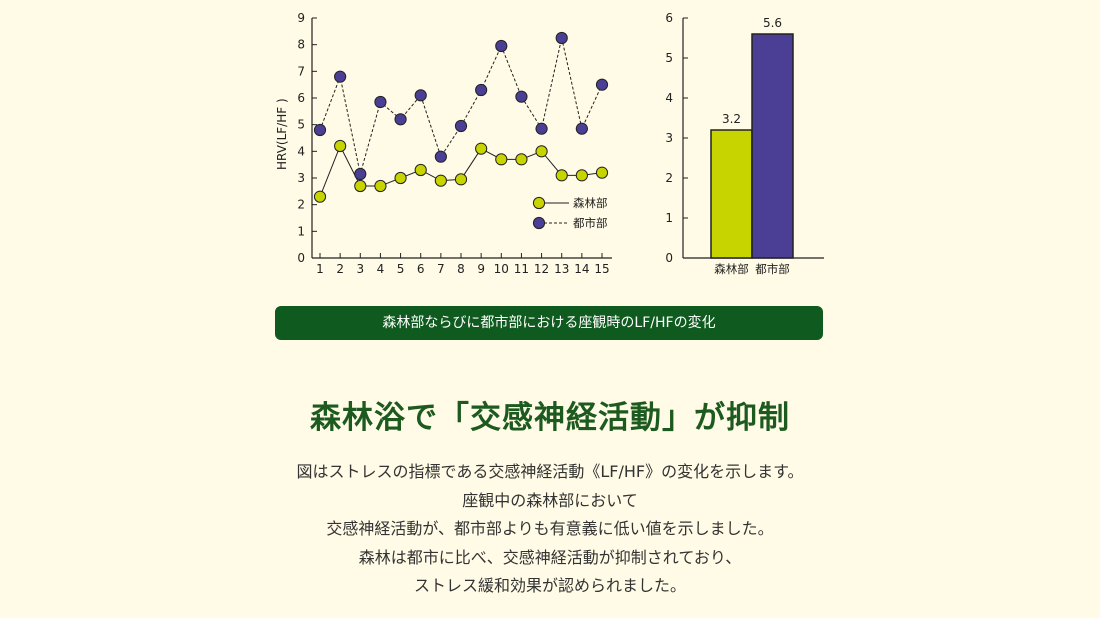 This screenshot has height=618, width=1100. Describe the element at coordinates (550, 557) in the screenshot. I see `description-line: 森林は都市に比べ、交感神経活動が抑制されており、` at that location.